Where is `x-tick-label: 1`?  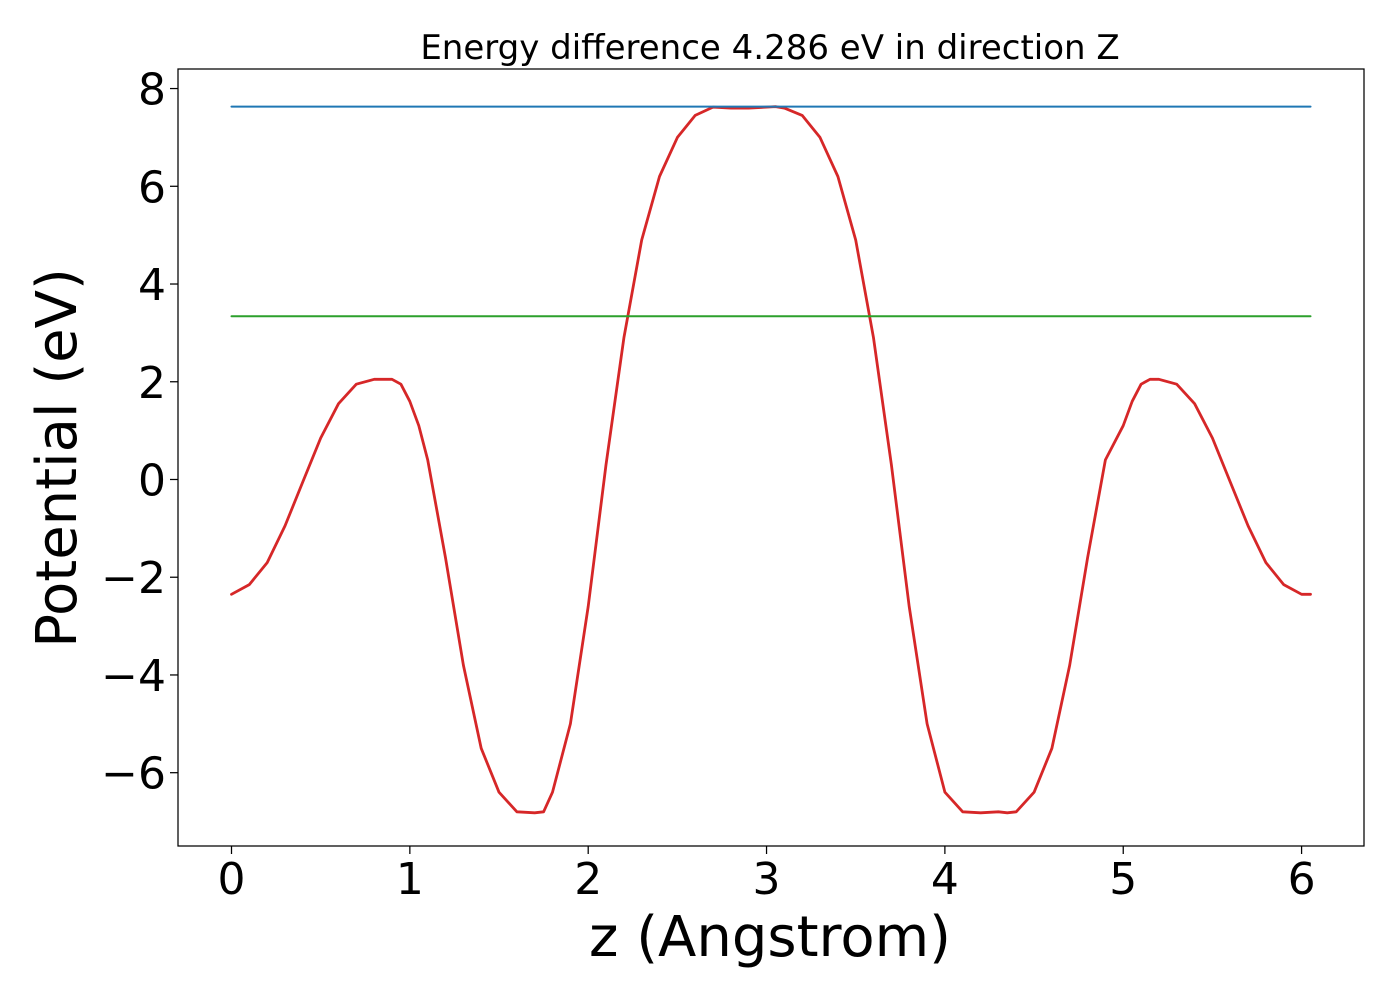 x-tick-label: 1 is located at coordinates (410, 879).